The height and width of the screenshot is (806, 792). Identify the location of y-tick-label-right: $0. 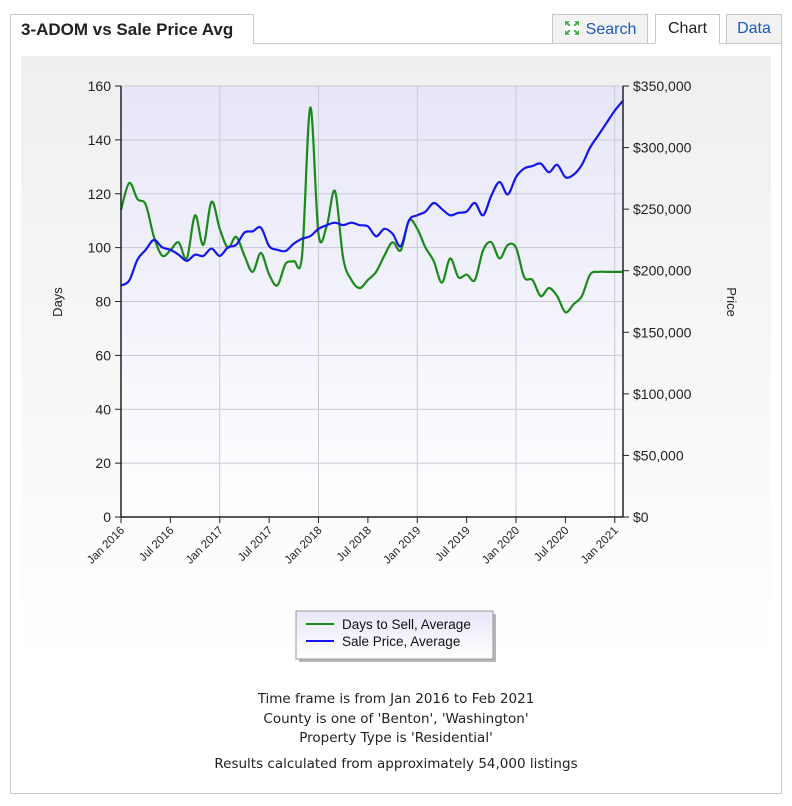
(641, 517).